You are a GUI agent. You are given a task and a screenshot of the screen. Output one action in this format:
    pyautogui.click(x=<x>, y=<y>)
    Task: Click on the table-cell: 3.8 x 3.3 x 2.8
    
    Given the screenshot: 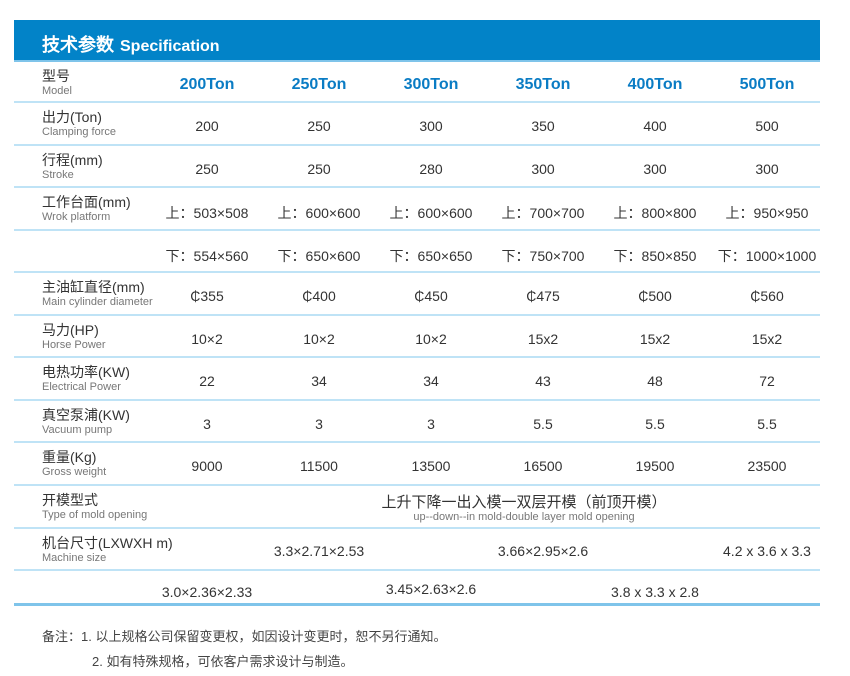 What is the action you would take?
    pyautogui.click(x=655, y=592)
    